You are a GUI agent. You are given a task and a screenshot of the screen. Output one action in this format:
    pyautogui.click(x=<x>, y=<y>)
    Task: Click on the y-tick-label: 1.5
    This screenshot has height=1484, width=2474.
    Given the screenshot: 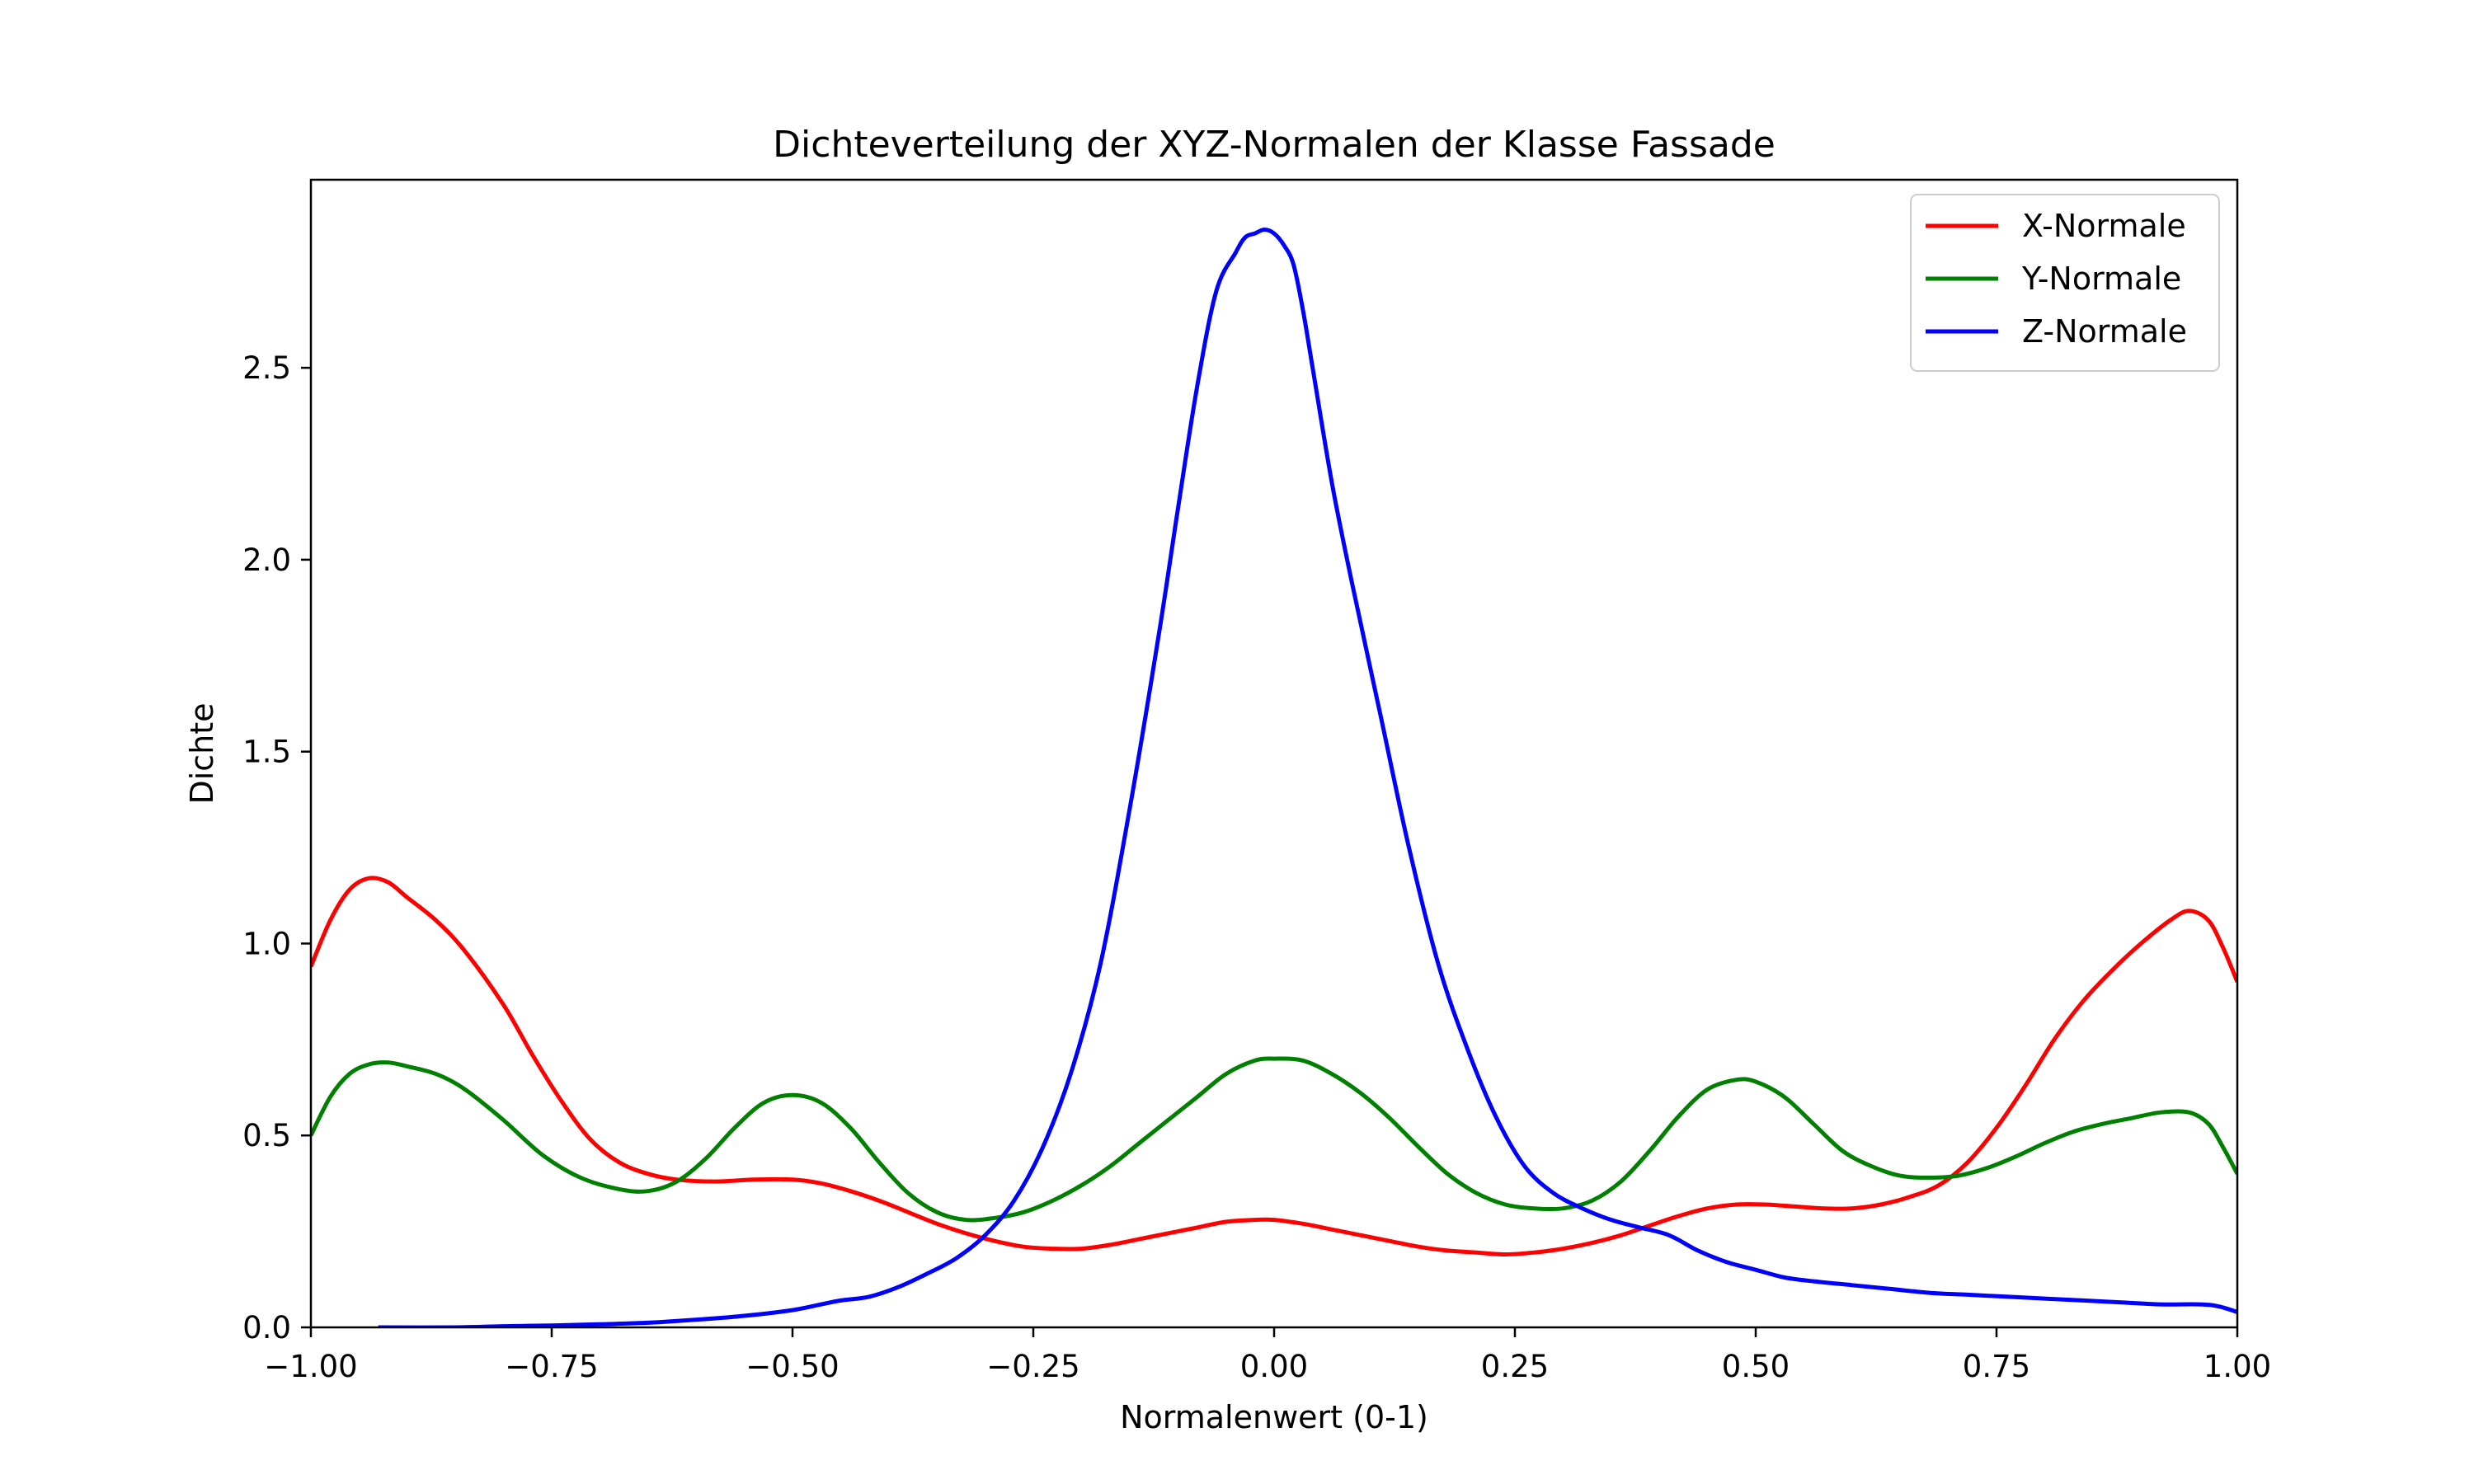 What is the action you would take?
    pyautogui.click(x=266, y=752)
    